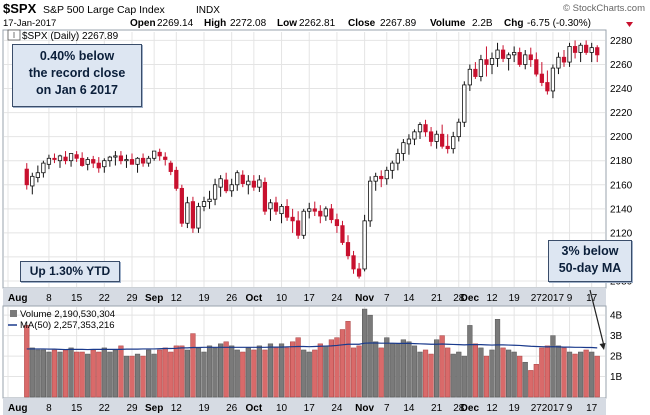 Image resolution: width=650 pixels, height=415 pixels. Describe the element at coordinates (559, 23) in the screenshot. I see `chg-value: -6.75 (-0.30%)` at that location.